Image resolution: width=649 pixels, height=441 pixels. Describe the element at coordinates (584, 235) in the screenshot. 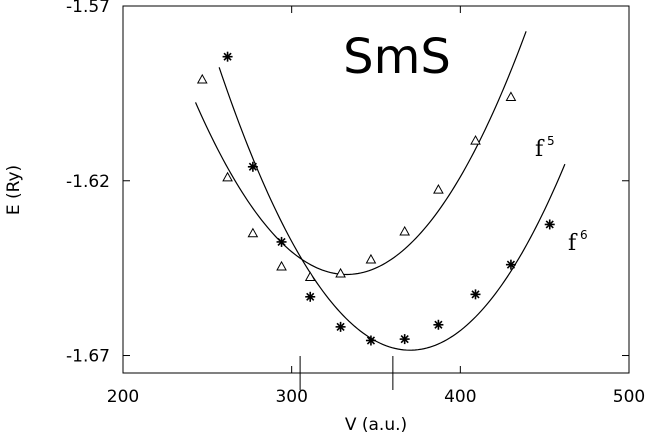

I see `series-label-f6-superscript: 6` at that location.